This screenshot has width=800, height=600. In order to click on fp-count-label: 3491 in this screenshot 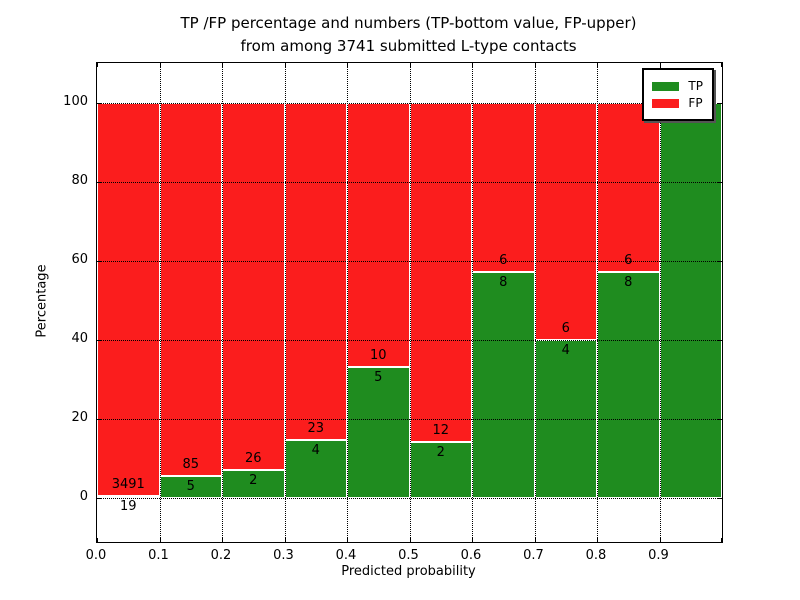, I will do `click(128, 485)`.